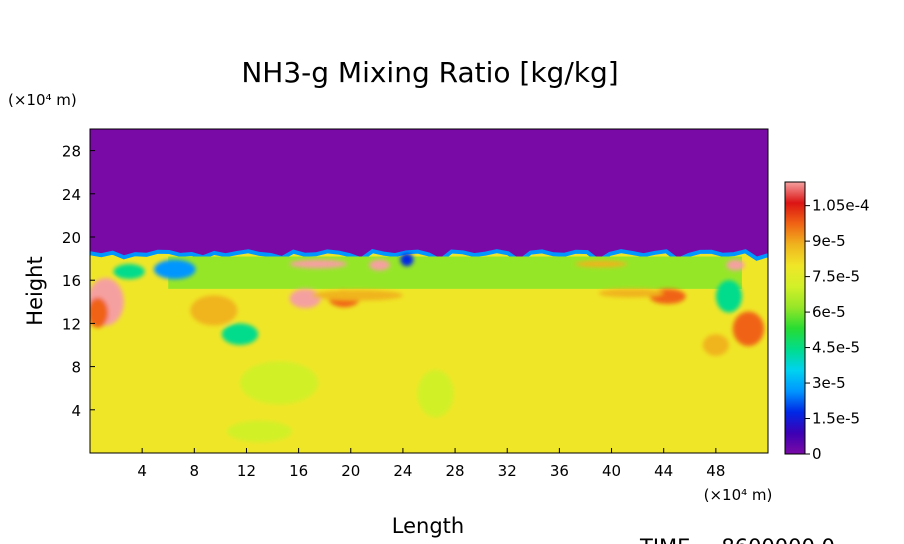  I want to click on x-axis-title: Length, so click(428, 526).